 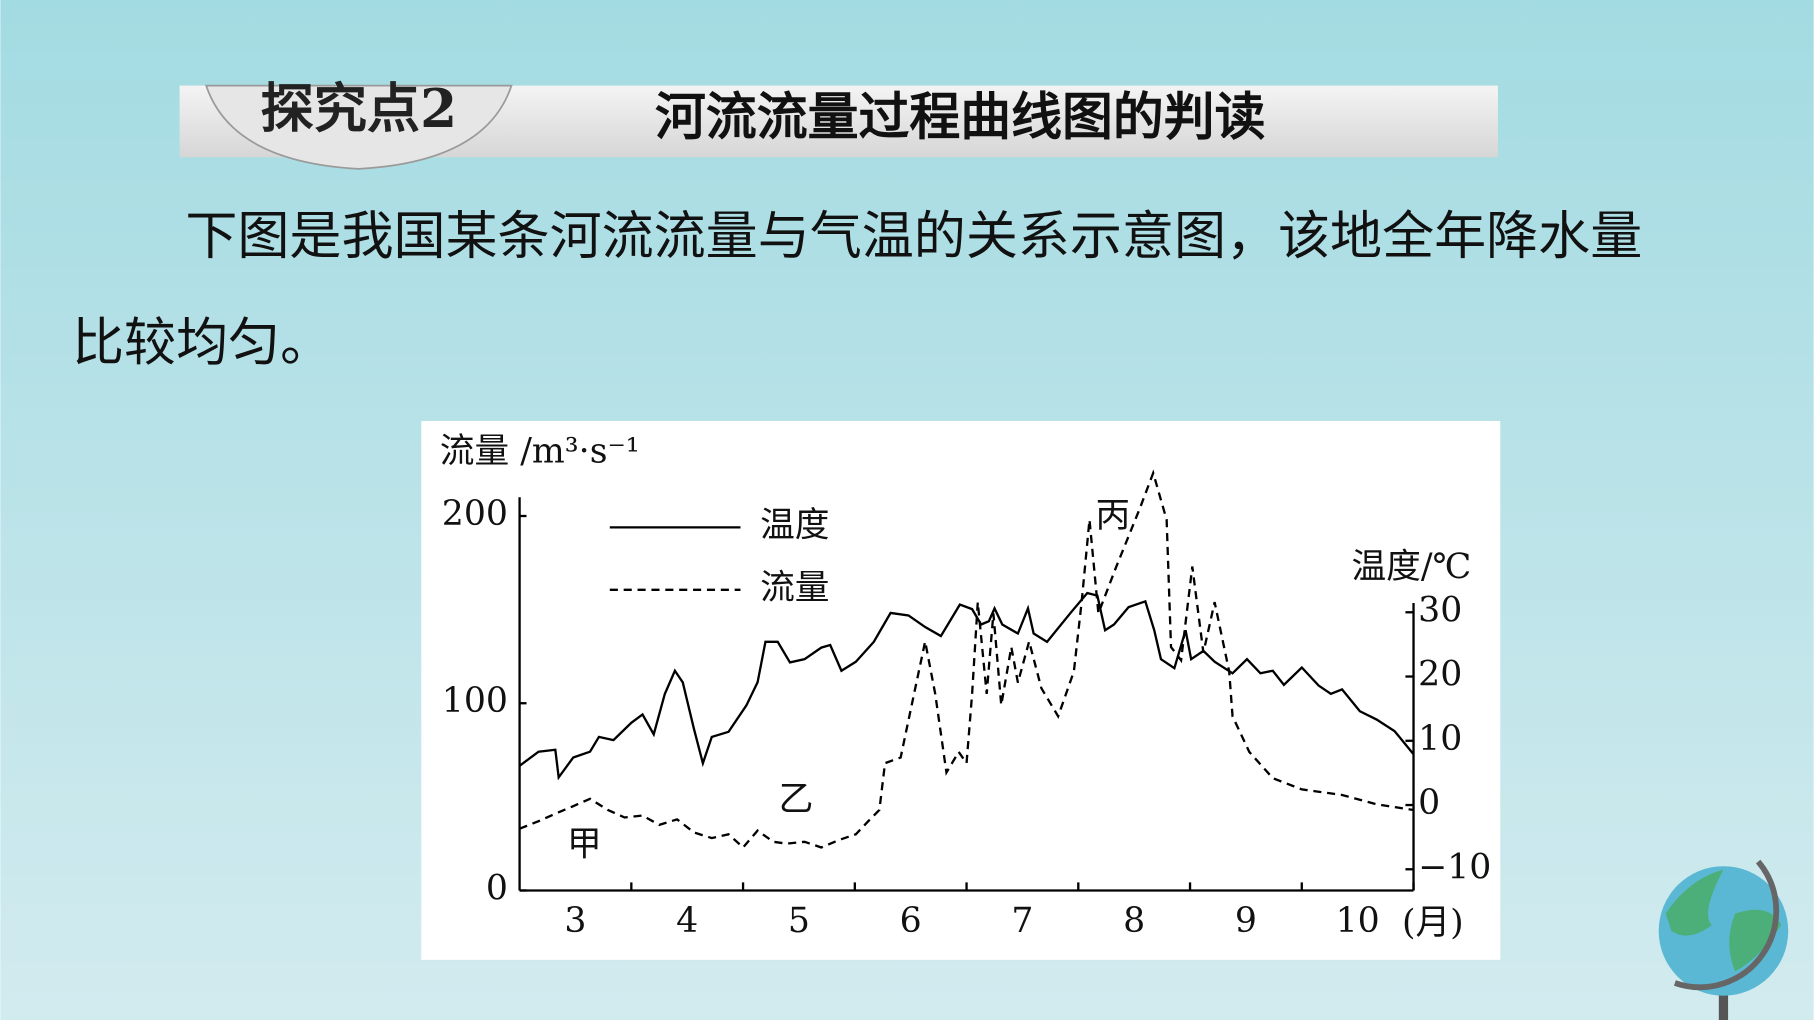 What do you see at coordinates (359, 108) in the screenshot?
I see `header-label: 探究点2` at bounding box center [359, 108].